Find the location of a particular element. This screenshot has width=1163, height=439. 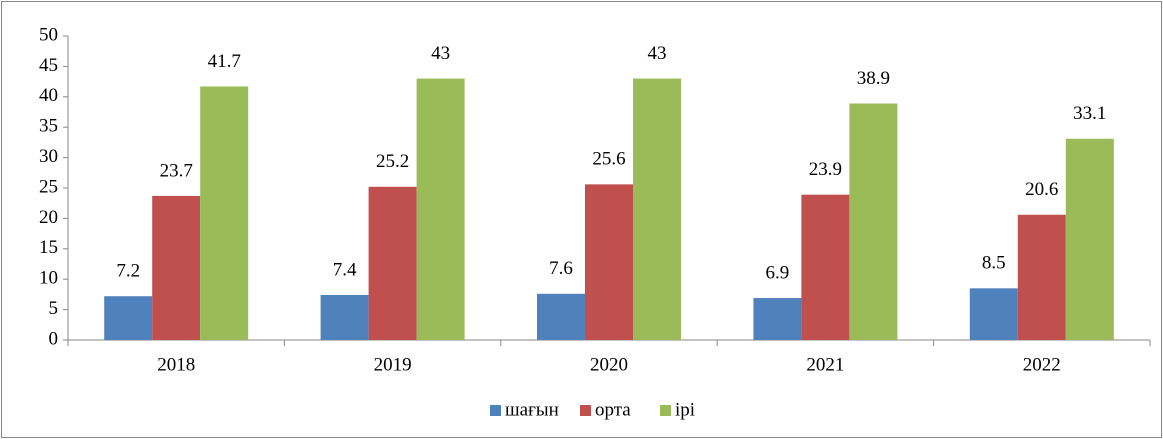

x-tick-label: 2019 is located at coordinates (393, 364).